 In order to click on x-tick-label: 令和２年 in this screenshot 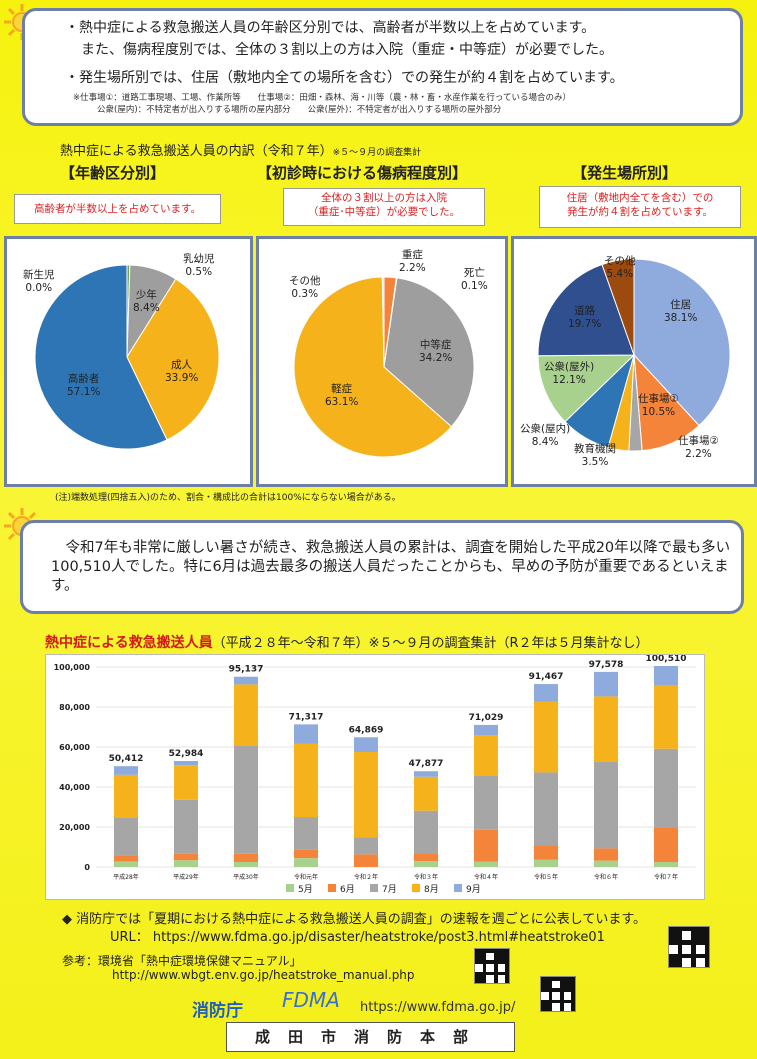, I will do `click(366, 877)`.